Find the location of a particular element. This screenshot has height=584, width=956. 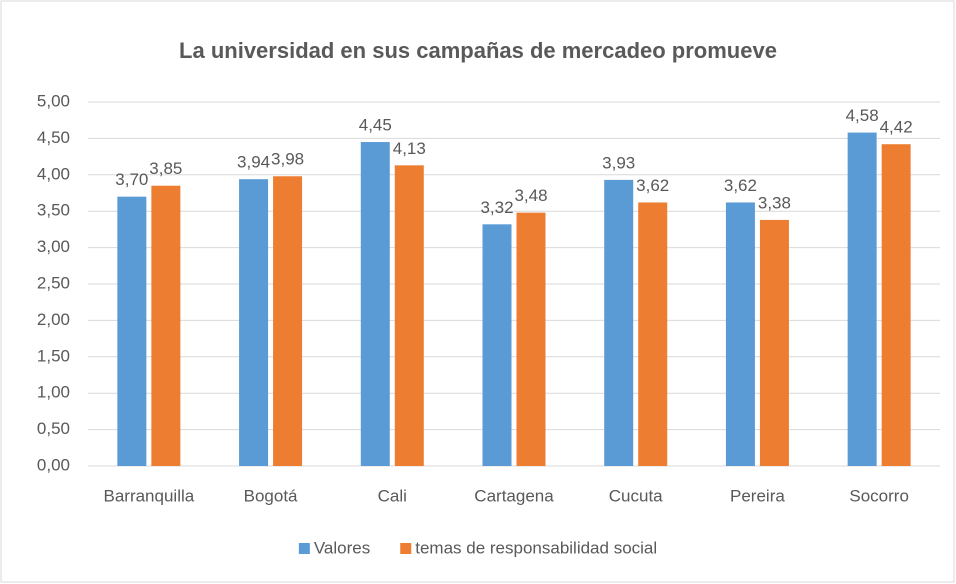

data-label: 3,70 is located at coordinates (131, 179).